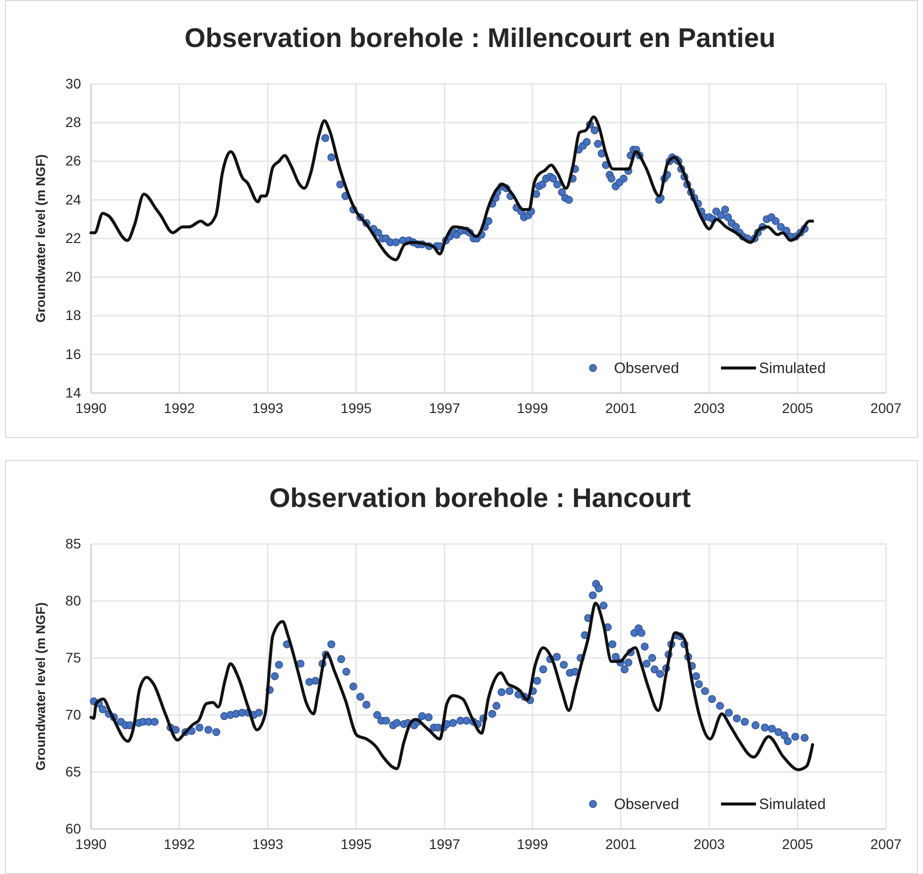 The width and height of the screenshot is (923, 874). Describe the element at coordinates (73, 714) in the screenshot. I see `y-tick-label: 70` at that location.